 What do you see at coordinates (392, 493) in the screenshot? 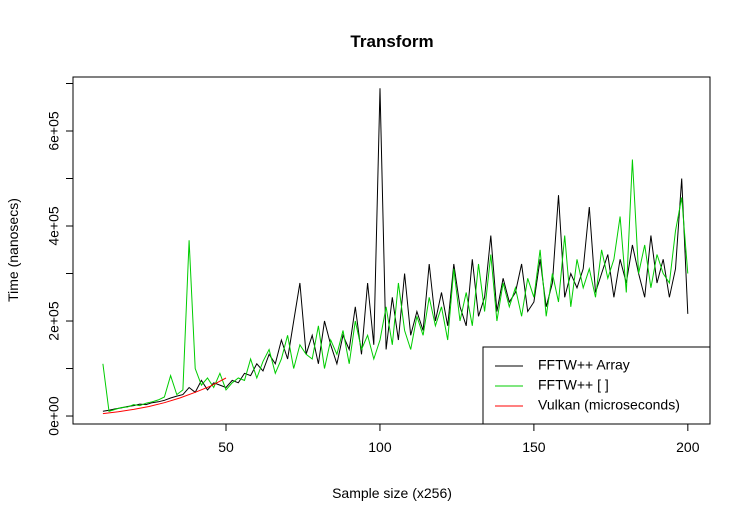
I see `x-axis-label: Sample size (x256)` at bounding box center [392, 493].